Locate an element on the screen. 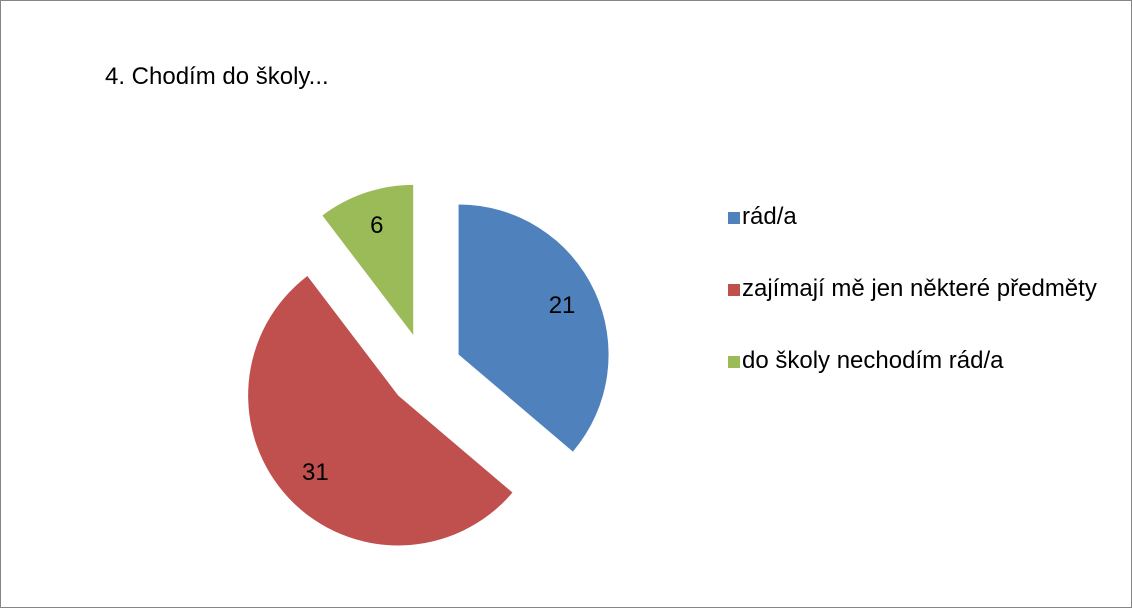  legend-label: do školy nechodím rád/a is located at coordinates (873, 360).